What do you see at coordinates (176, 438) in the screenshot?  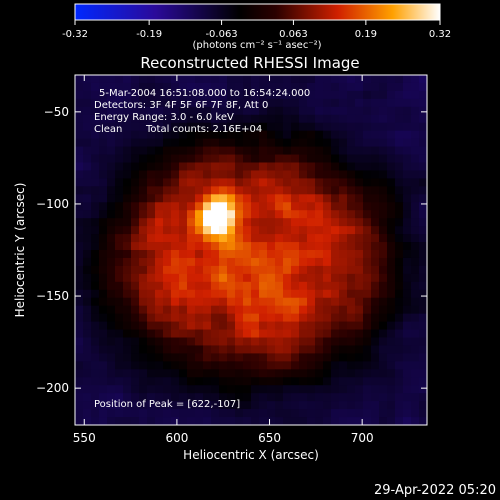 I see `x-tick-label: 600` at bounding box center [176, 438].